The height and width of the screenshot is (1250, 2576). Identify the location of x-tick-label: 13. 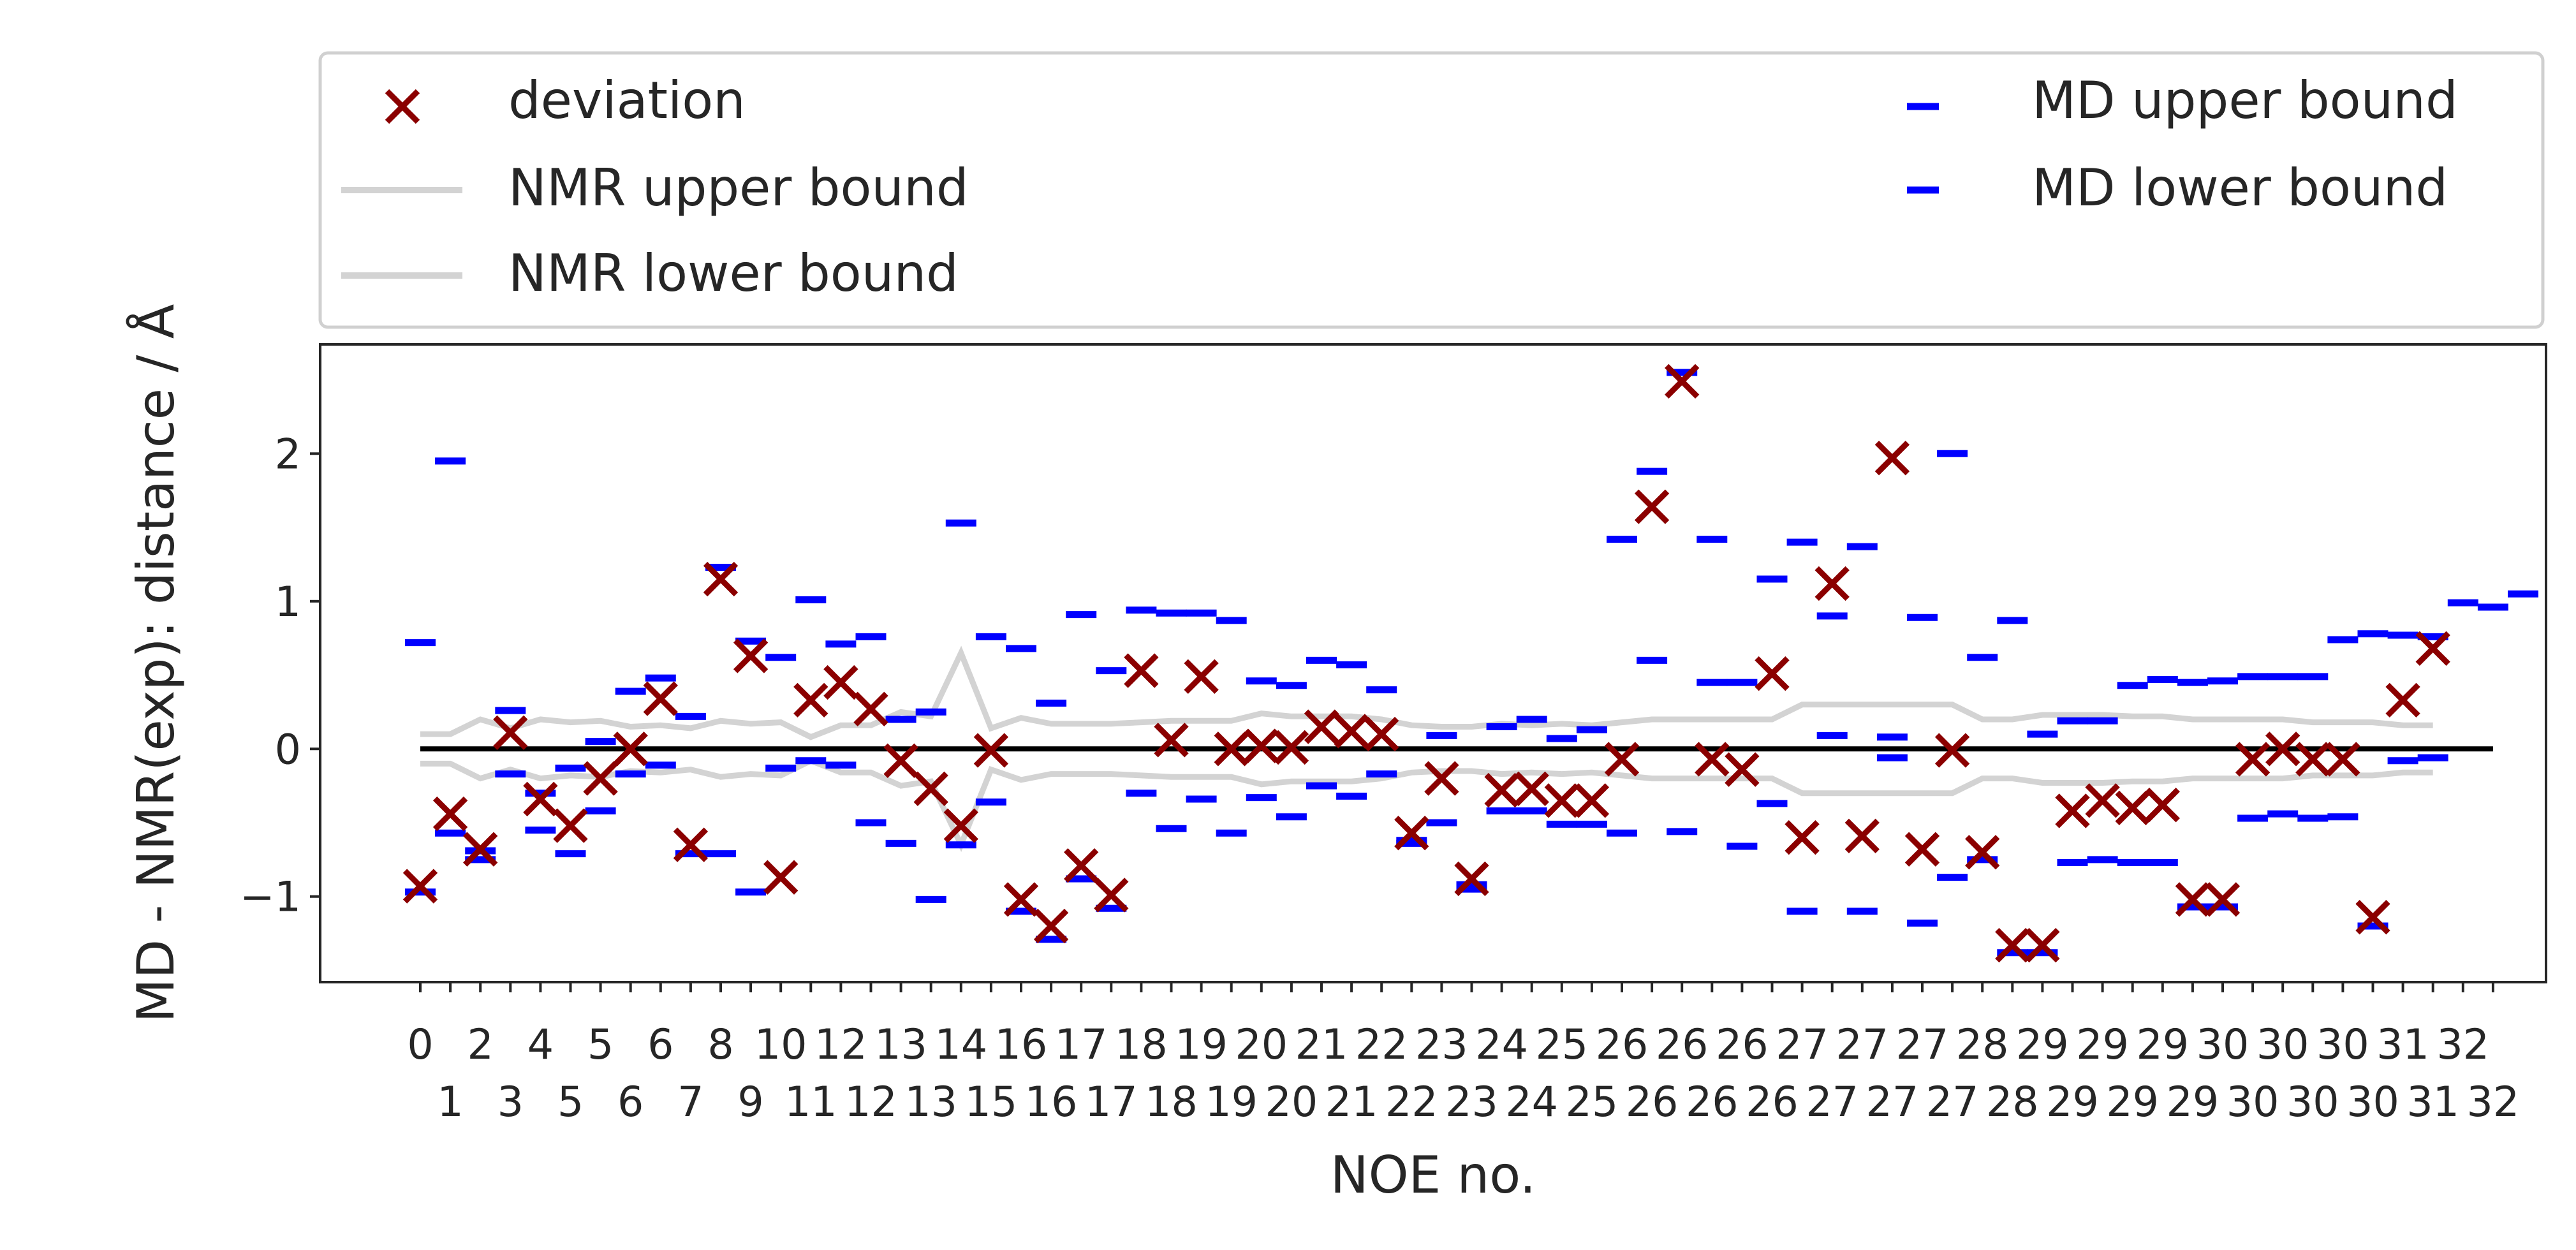
(930, 1102).